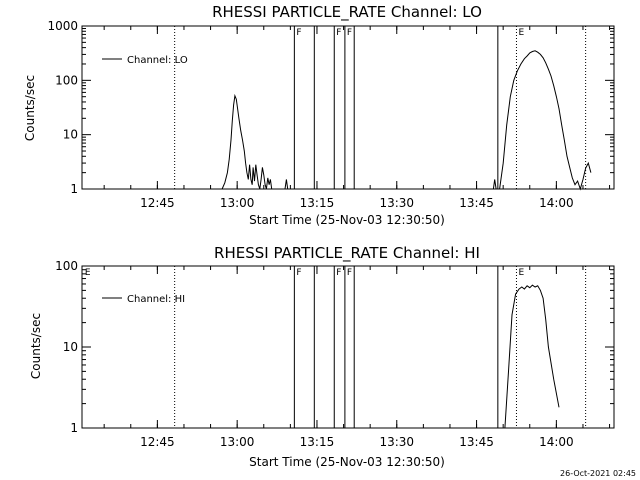  What do you see at coordinates (476, 442) in the screenshot?
I see `panel-hi-xtick-label: 13:45` at bounding box center [476, 442].